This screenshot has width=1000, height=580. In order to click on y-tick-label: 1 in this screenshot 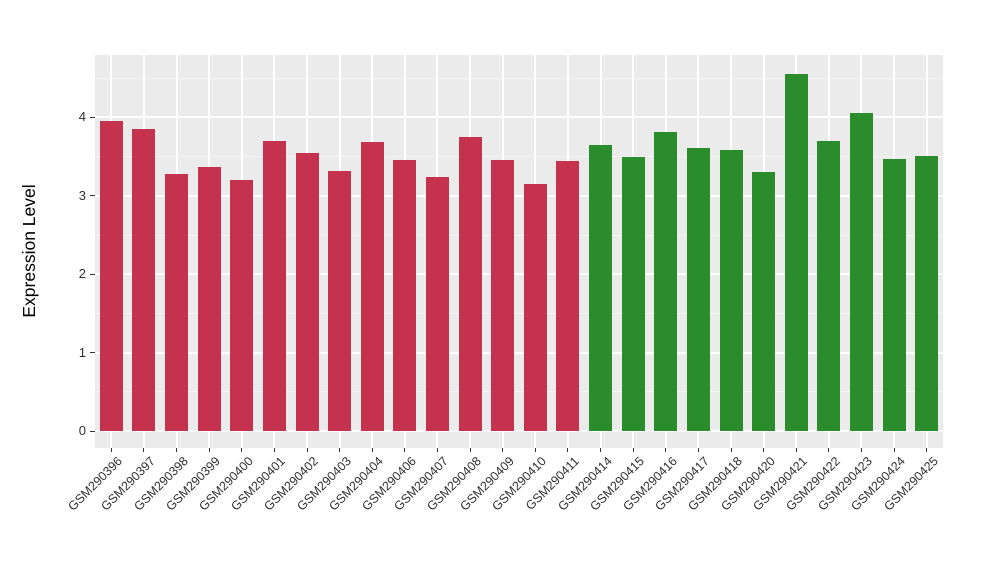, I will do `click(82, 352)`.